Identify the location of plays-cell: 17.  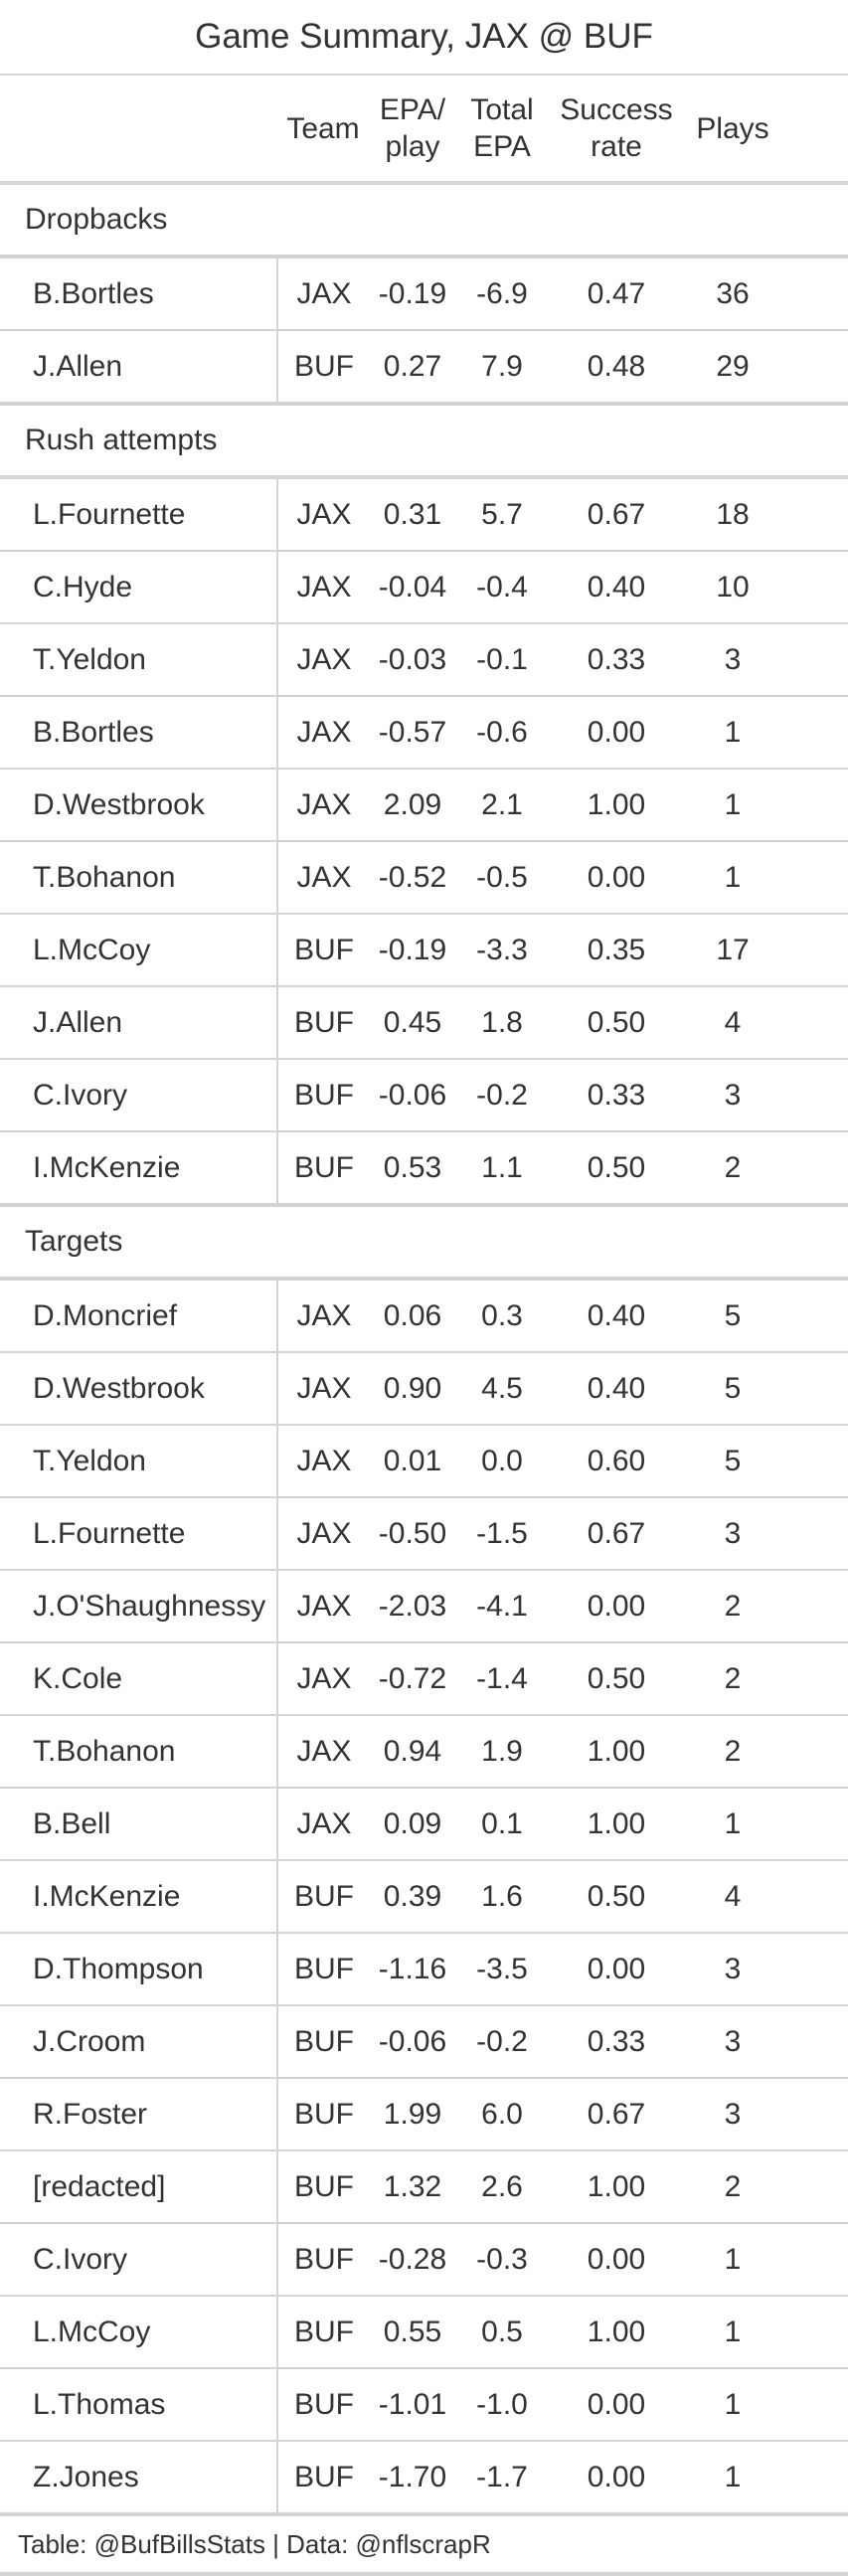
(733, 949).